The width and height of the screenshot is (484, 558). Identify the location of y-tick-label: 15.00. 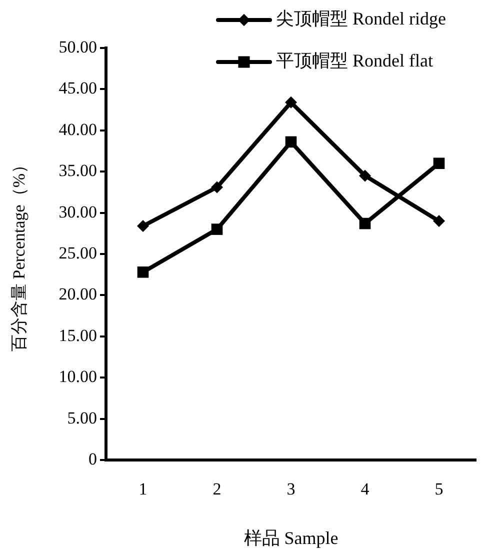
(77, 335).